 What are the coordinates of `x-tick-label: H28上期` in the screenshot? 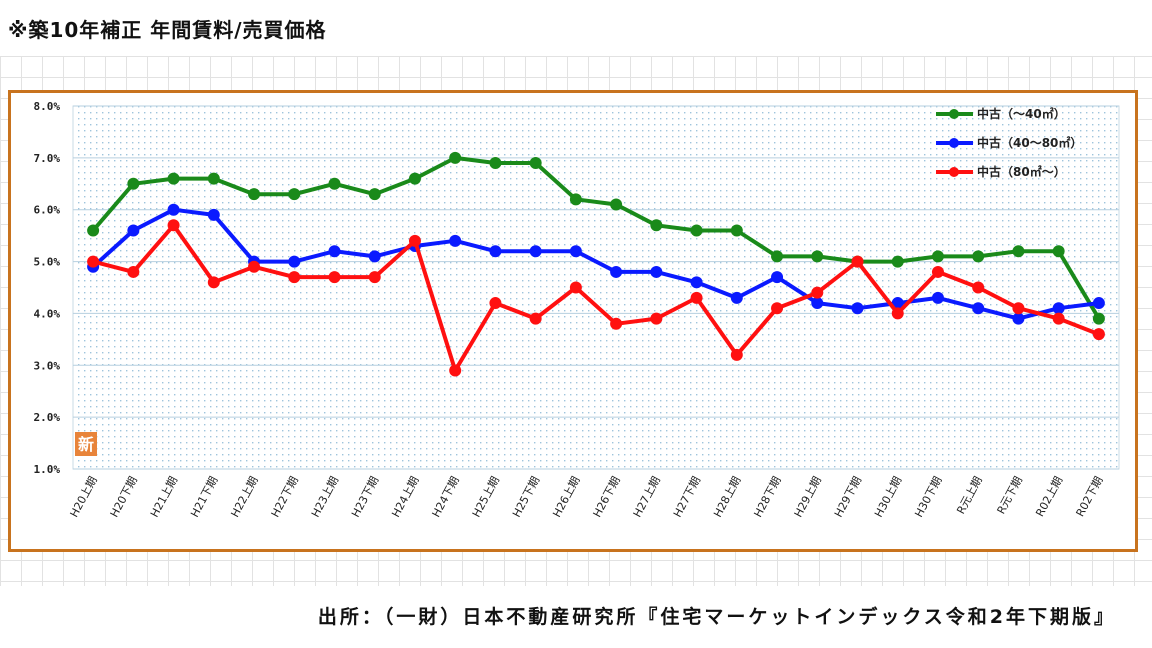 It's located at (727, 496).